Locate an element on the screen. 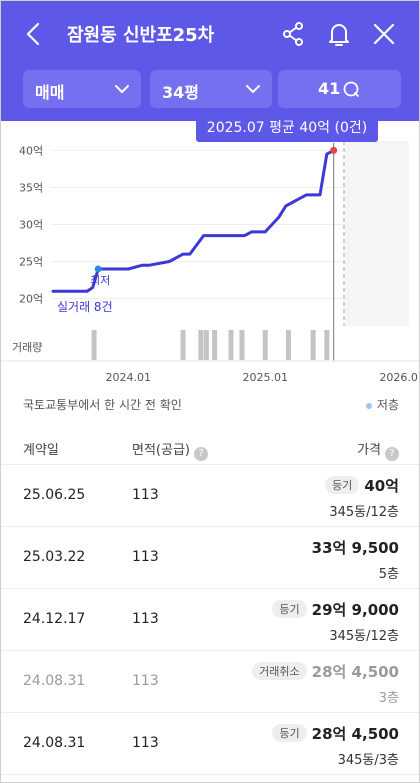 The height and width of the screenshot is (783, 420). comments-button: 41 is located at coordinates (339, 89).